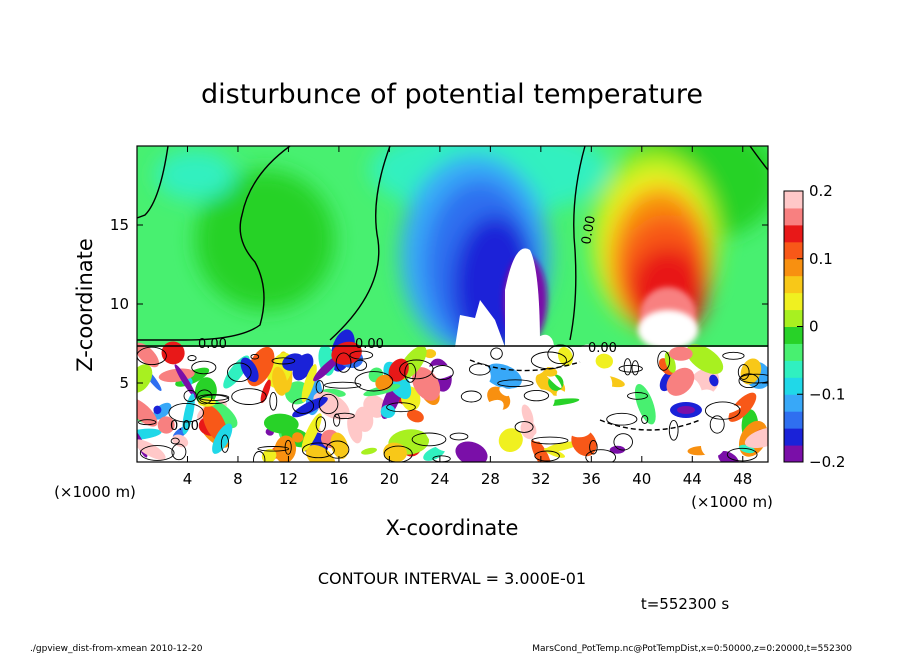 The width and height of the screenshot is (904, 654). What do you see at coordinates (124, 383) in the screenshot?
I see `y-tick-label: 5` at bounding box center [124, 383].